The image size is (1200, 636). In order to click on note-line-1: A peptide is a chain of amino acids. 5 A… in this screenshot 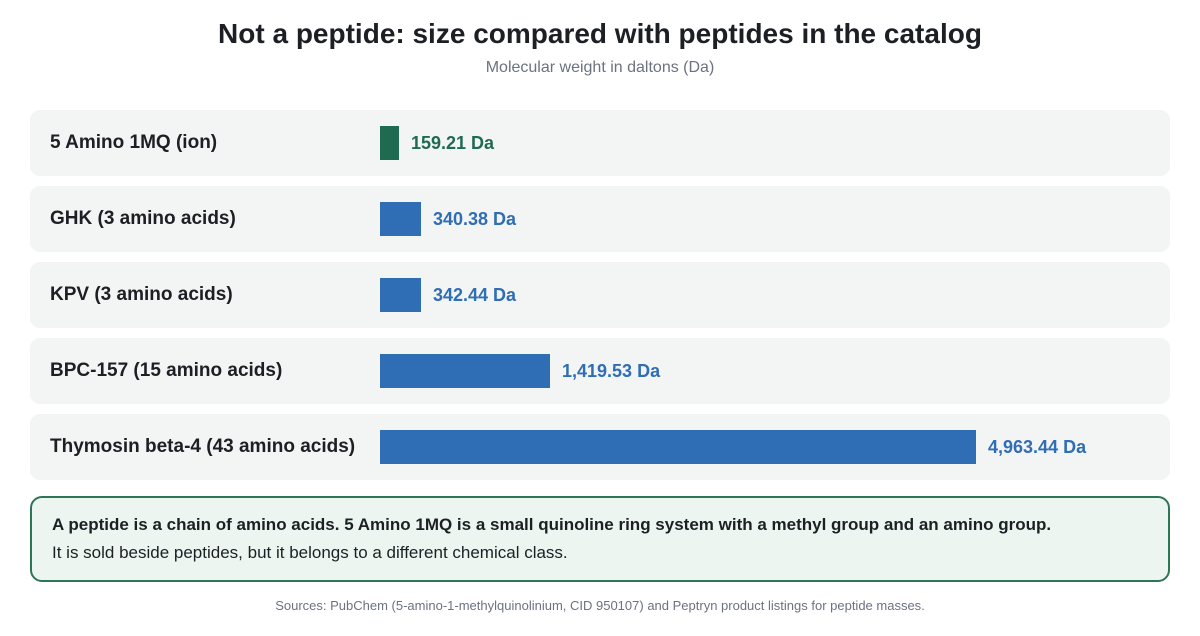, I will do `click(552, 524)`.